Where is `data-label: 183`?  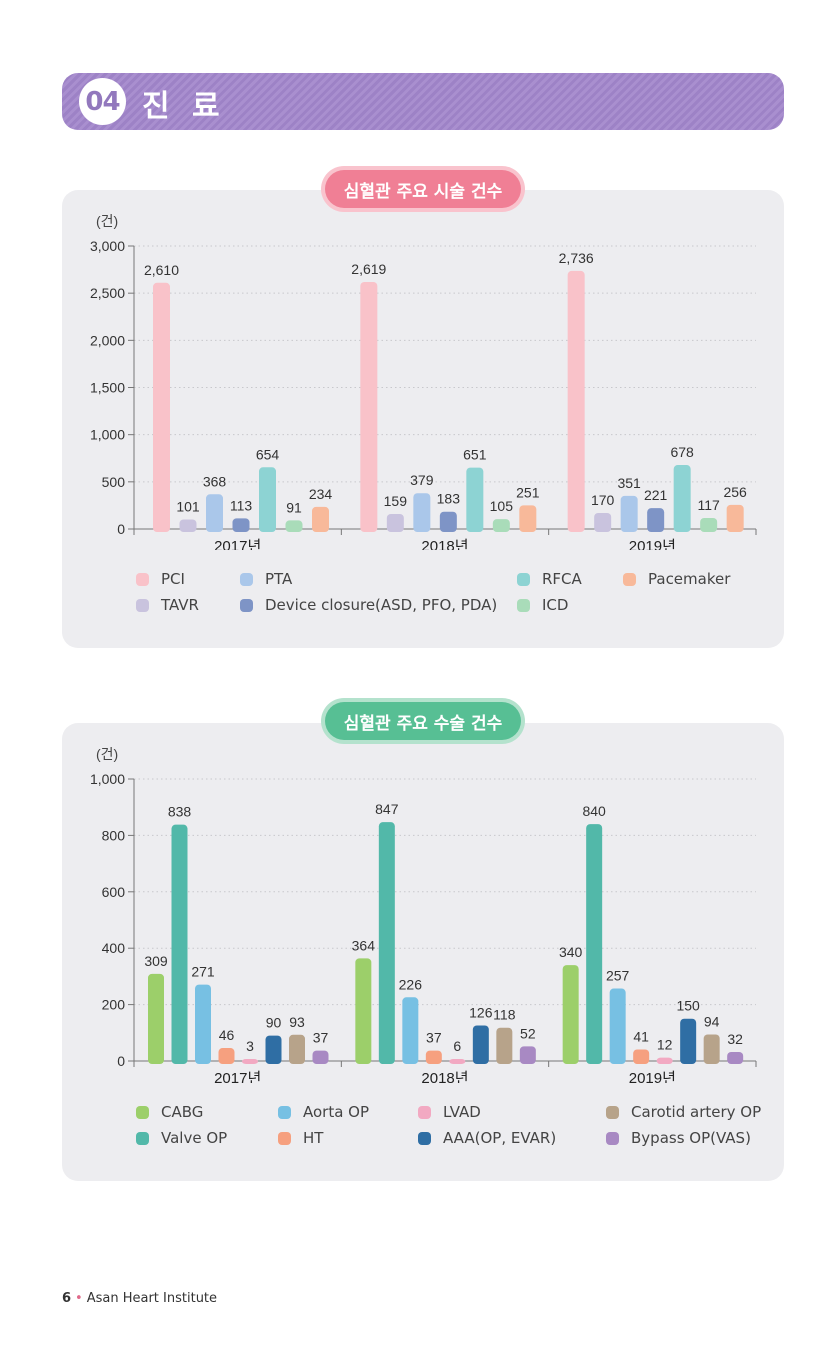 data-label: 183 is located at coordinates (449, 499).